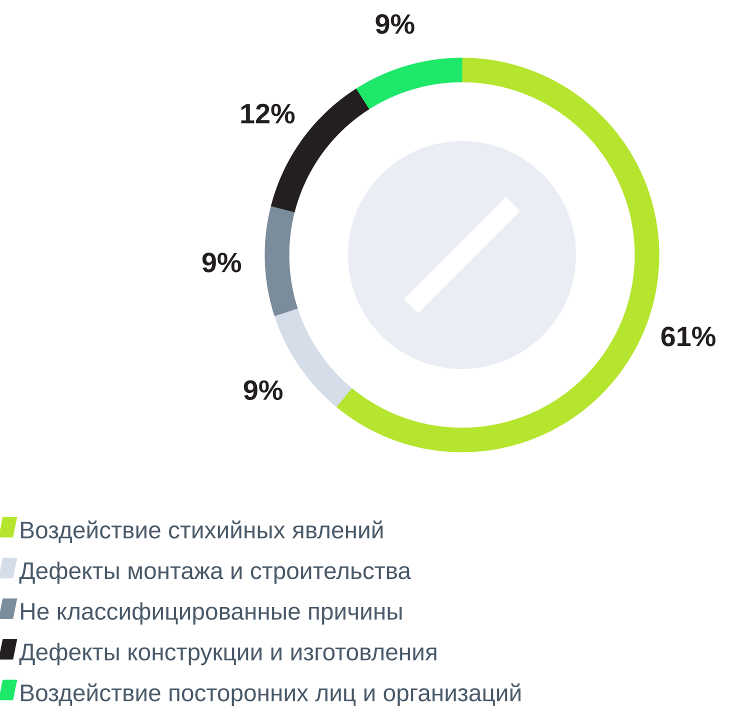 The height and width of the screenshot is (718, 750). Describe the element at coordinates (227, 654) in the screenshot. I see `legend-label: Дефекты конструкции и изготовления` at that location.